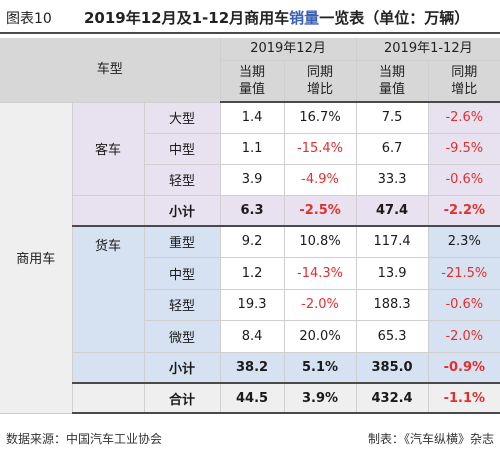 Image resolution: width=500 pixels, height=452 pixels. Describe the element at coordinates (320, 336) in the screenshot. I see `month-yoy: 20.0%` at that location.